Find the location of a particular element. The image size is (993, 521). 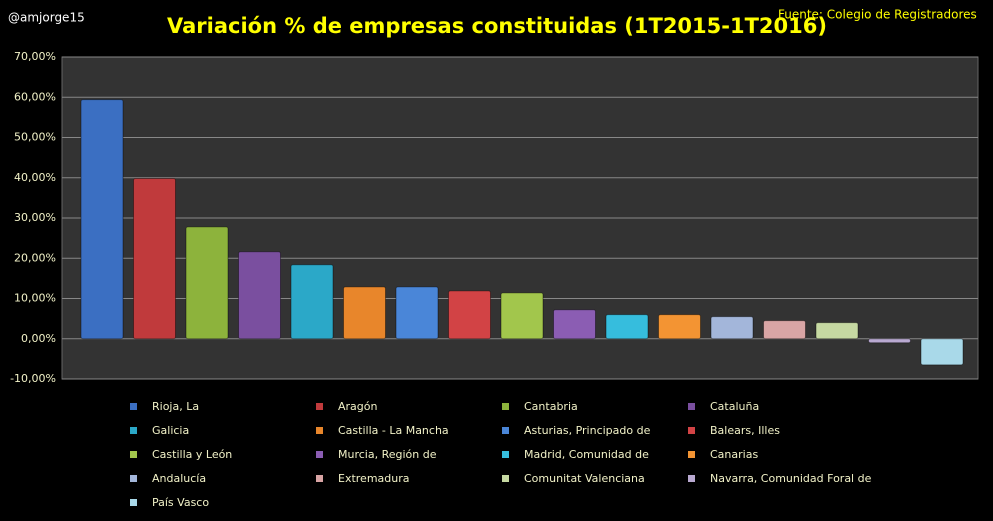

legend-label: Cantabria is located at coordinates (551, 406).